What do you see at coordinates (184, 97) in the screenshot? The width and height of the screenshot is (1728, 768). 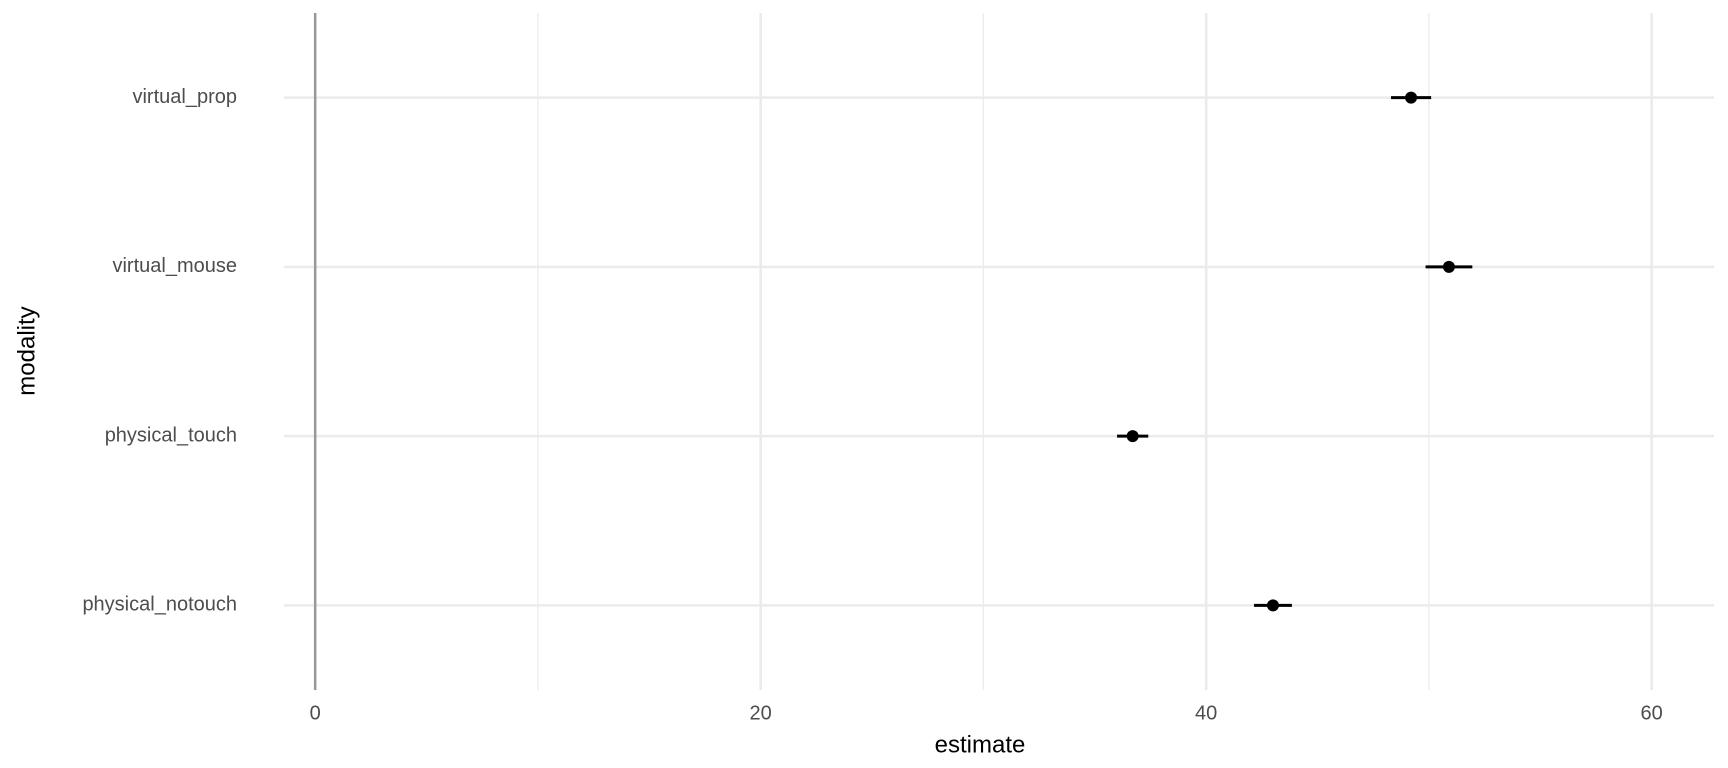 I see `y-tick-label: virtual_prop` at bounding box center [184, 97].